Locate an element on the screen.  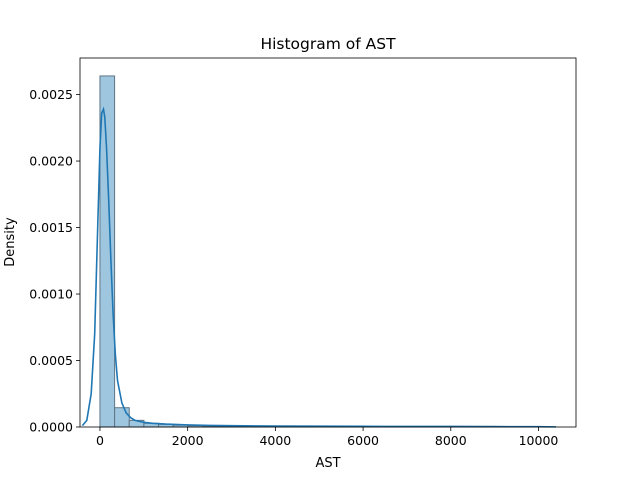
y-tick-label: 0.0015 is located at coordinates (51, 227).